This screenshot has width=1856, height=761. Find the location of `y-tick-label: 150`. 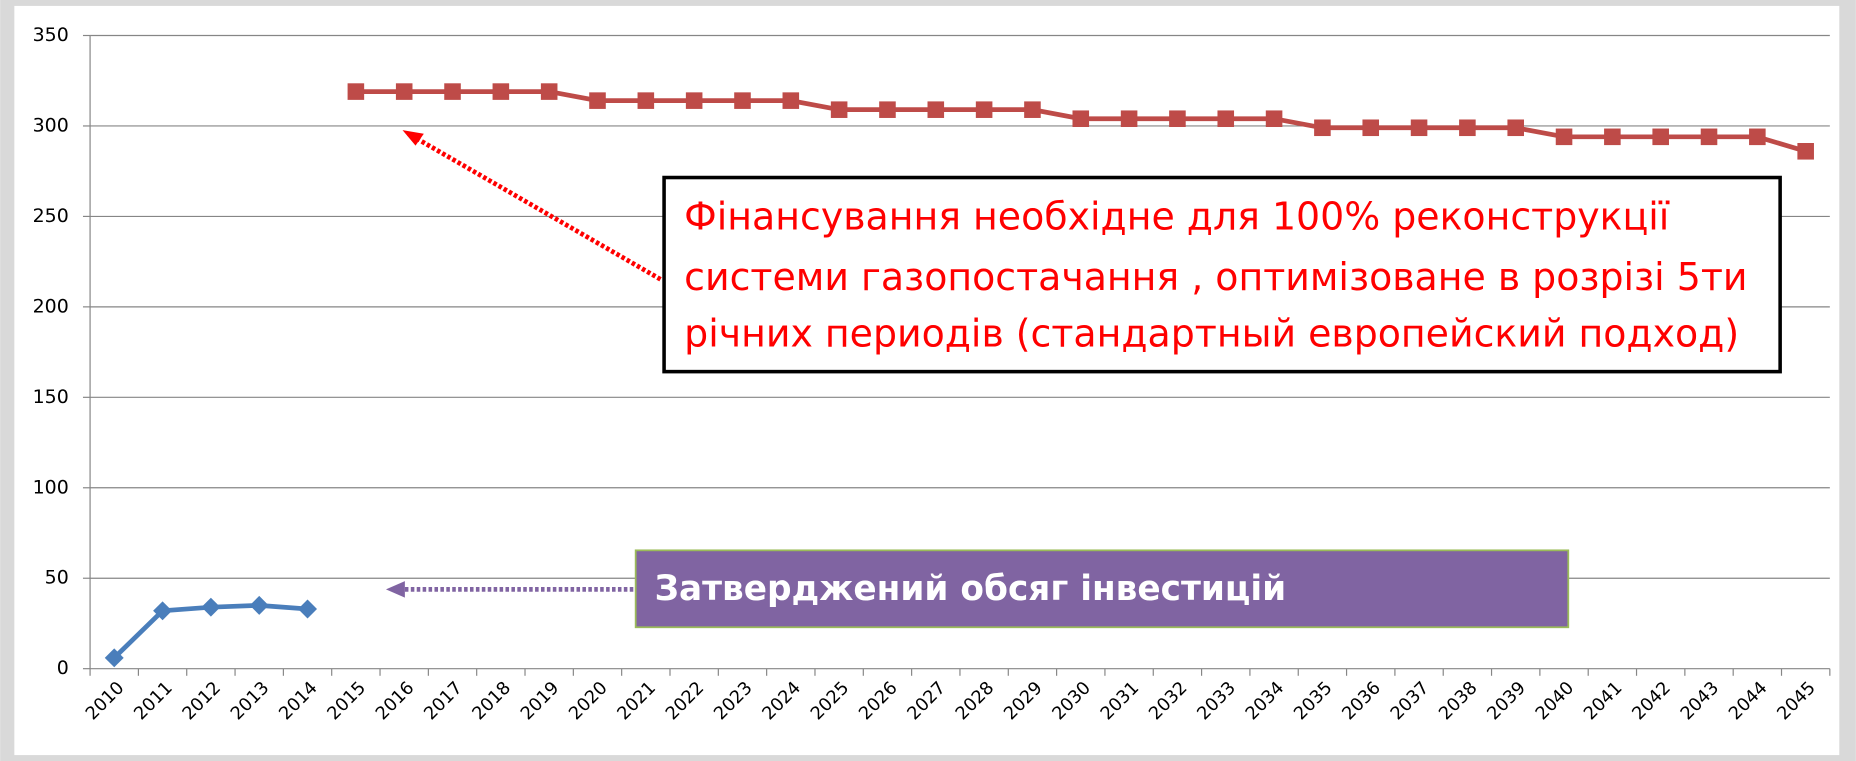

y-tick-label: 150 is located at coordinates (51, 397).